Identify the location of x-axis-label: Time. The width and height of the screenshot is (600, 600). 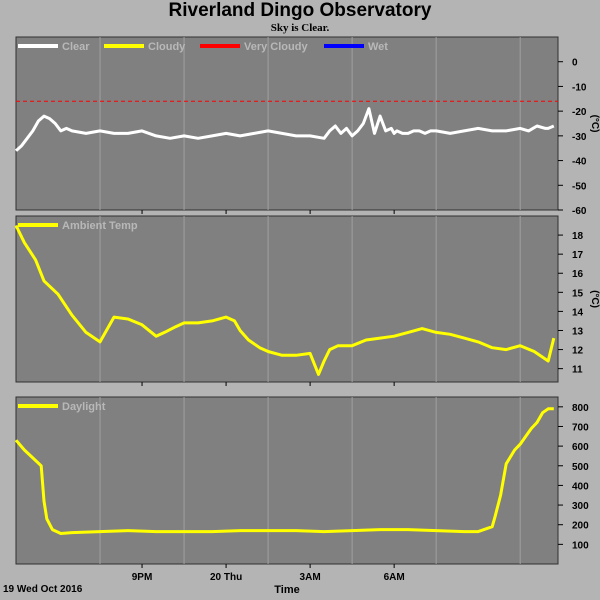
(287, 590).